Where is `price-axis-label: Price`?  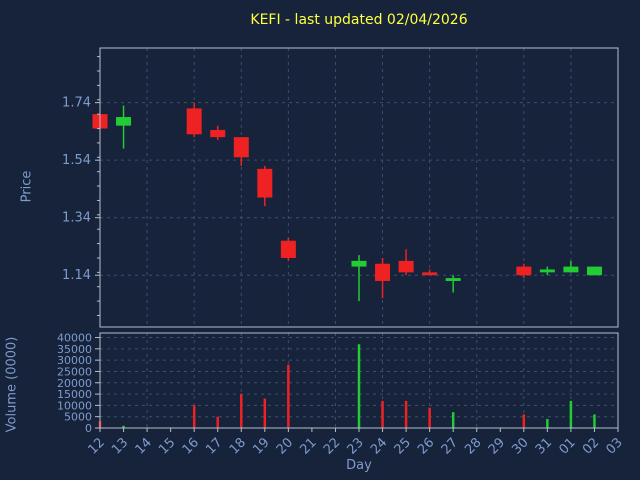 price-axis-label: Price is located at coordinates (27, 186).